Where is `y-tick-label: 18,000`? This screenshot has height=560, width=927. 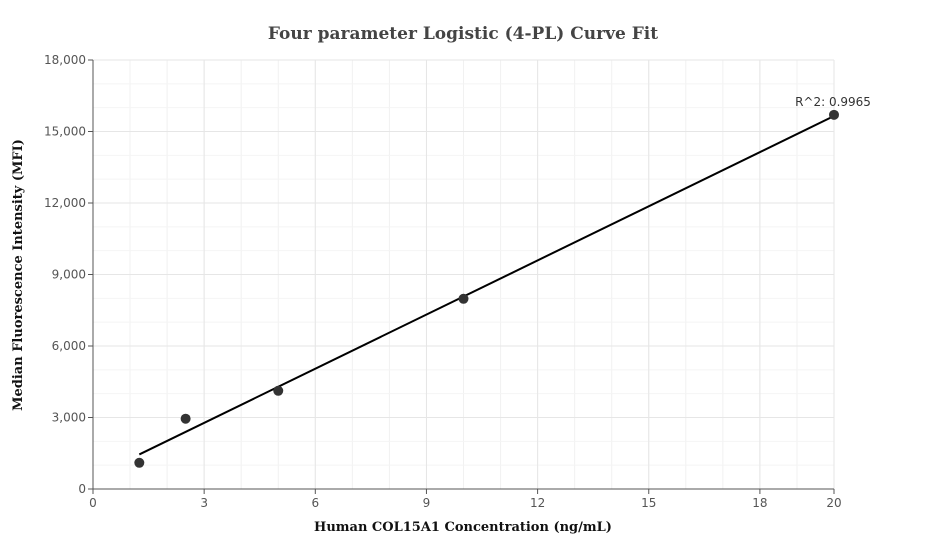 y-tick-label: 18,000 is located at coordinates (65, 60).